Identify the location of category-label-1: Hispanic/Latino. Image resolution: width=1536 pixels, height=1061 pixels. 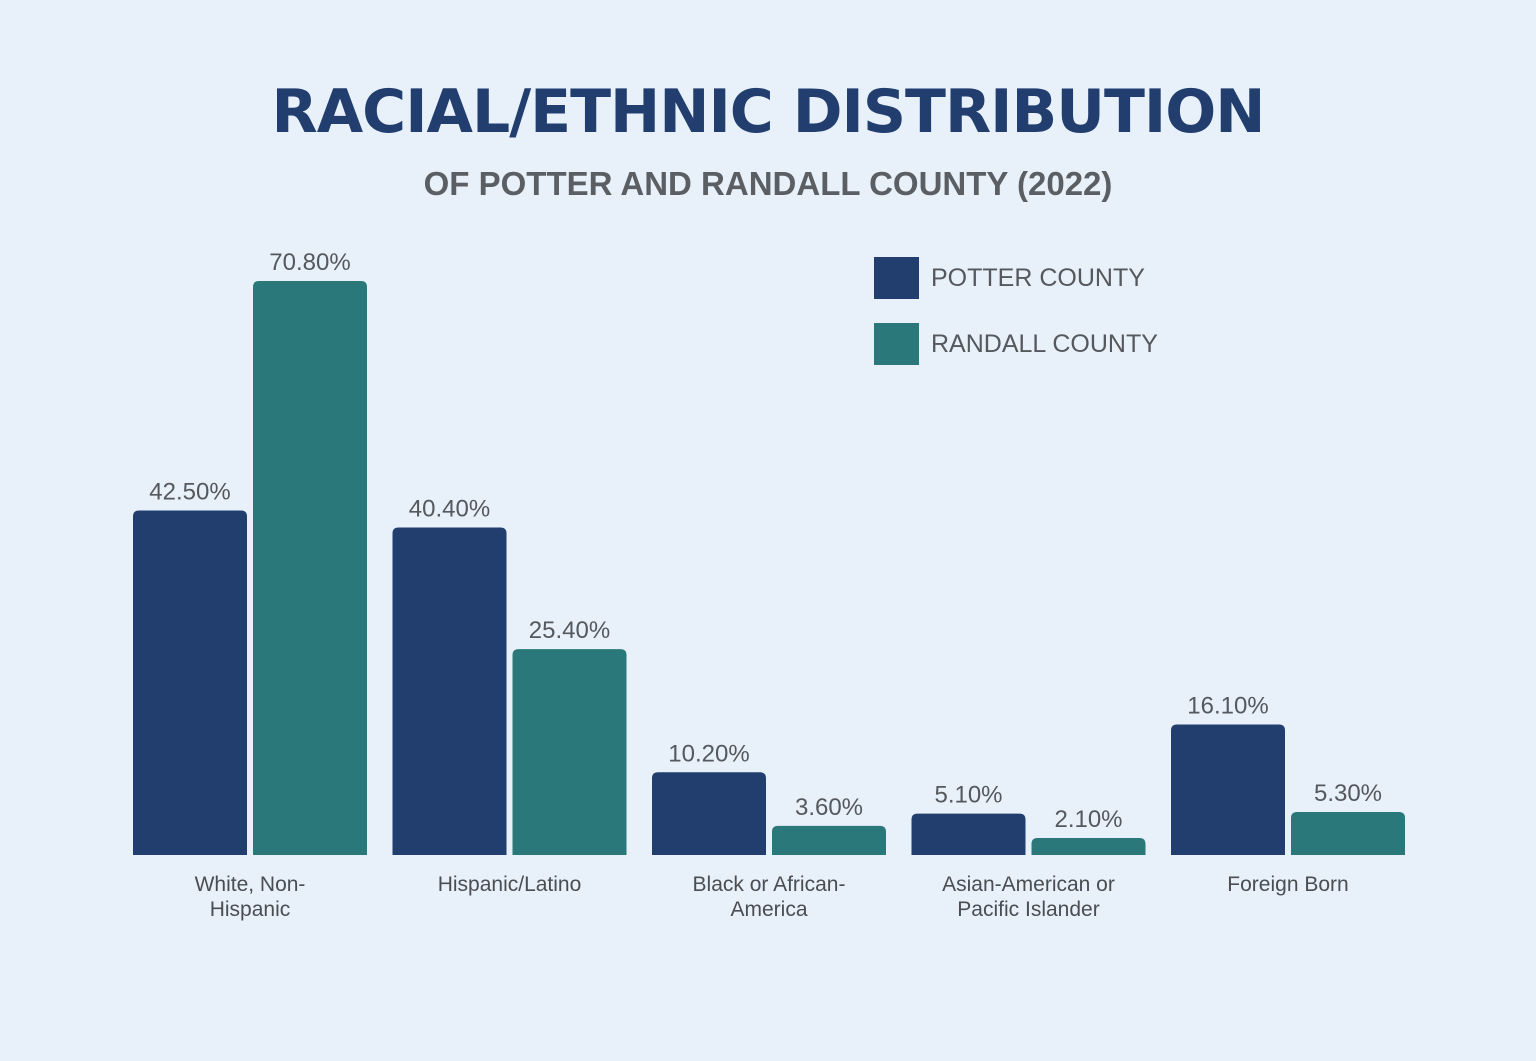
(510, 884).